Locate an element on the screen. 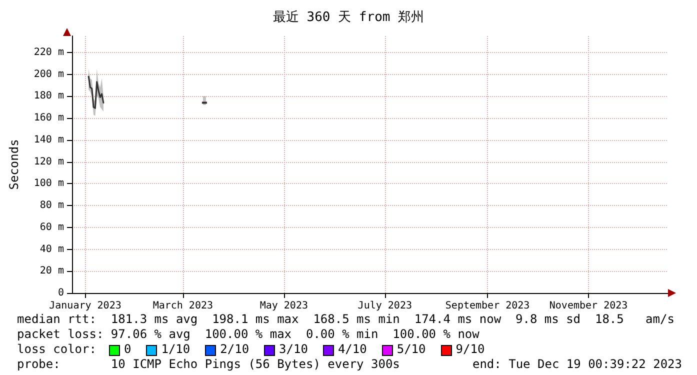 The width and height of the screenshot is (697, 375). text: 3/10 is located at coordinates (293, 349).